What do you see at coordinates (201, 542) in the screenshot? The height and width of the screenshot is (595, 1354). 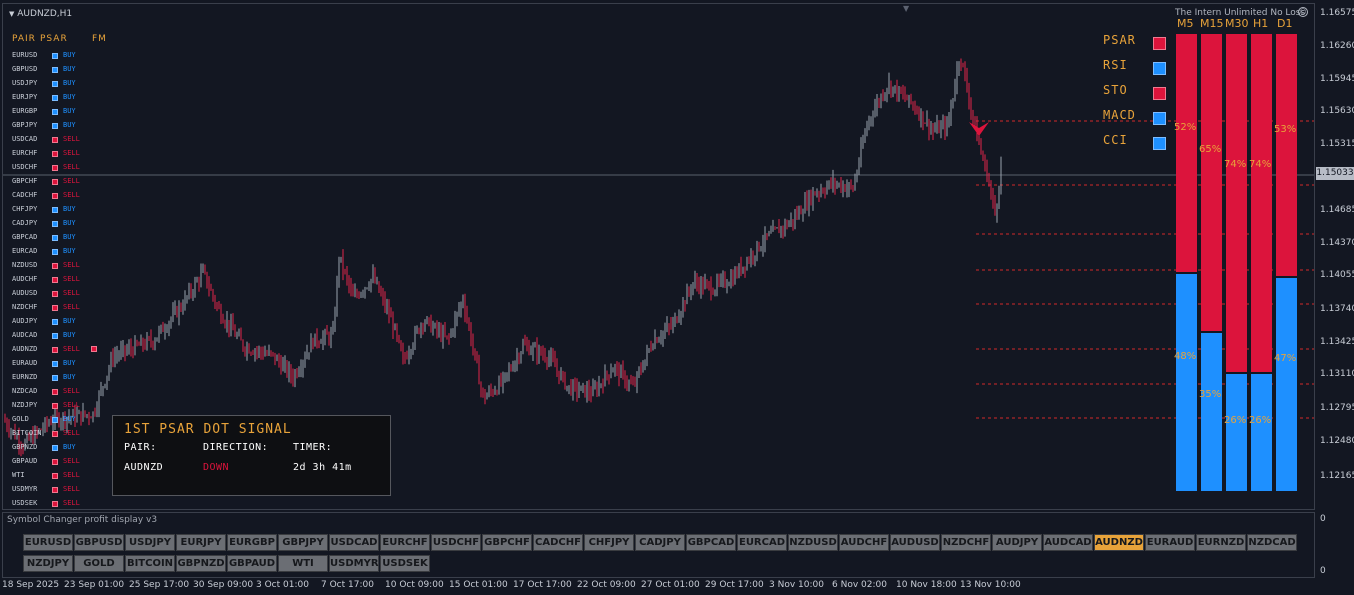 I see `symbol-button-eurjpy: EURJPY` at bounding box center [201, 542].